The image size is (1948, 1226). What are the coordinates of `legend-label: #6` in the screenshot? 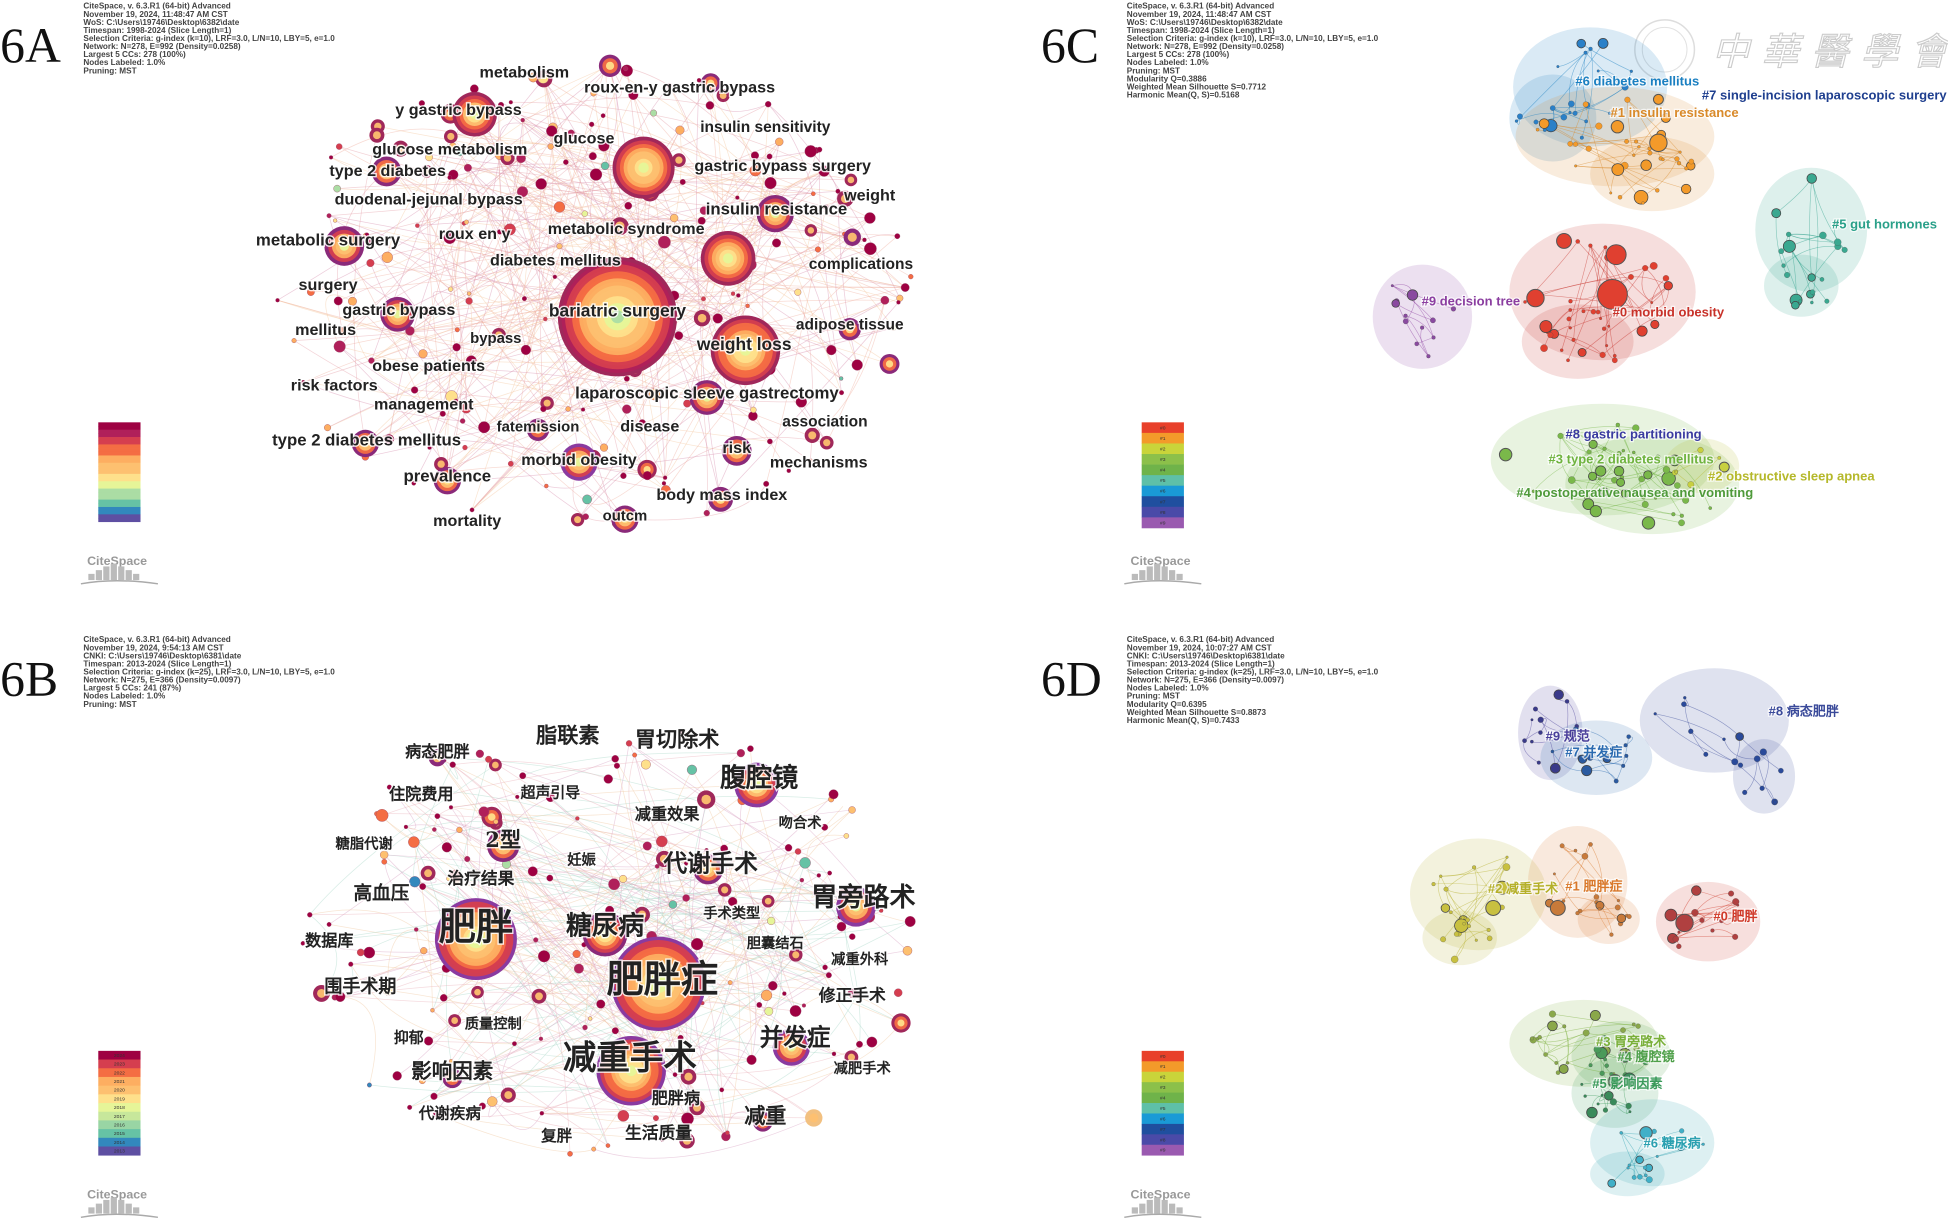 It's located at (1163, 492).